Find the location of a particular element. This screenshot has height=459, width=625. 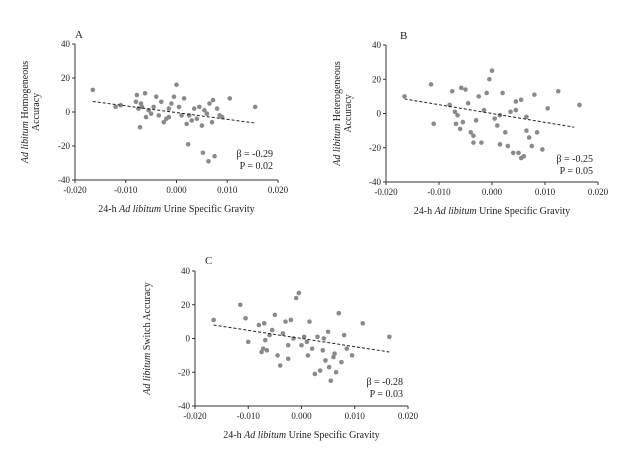

y-axis-label: Ad libitum Switch Accuracy is located at coordinates (147, 339).